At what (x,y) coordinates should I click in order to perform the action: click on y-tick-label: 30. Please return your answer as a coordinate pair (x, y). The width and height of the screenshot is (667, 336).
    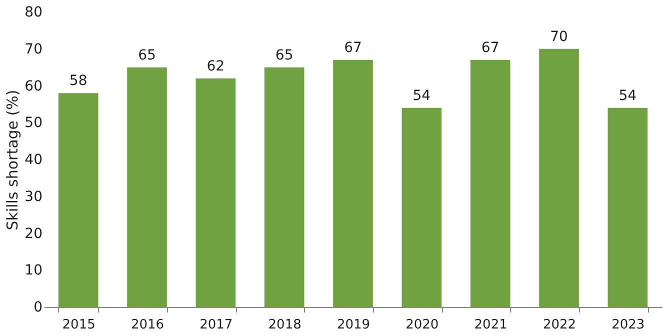
    Looking at the image, I should click on (33, 196).